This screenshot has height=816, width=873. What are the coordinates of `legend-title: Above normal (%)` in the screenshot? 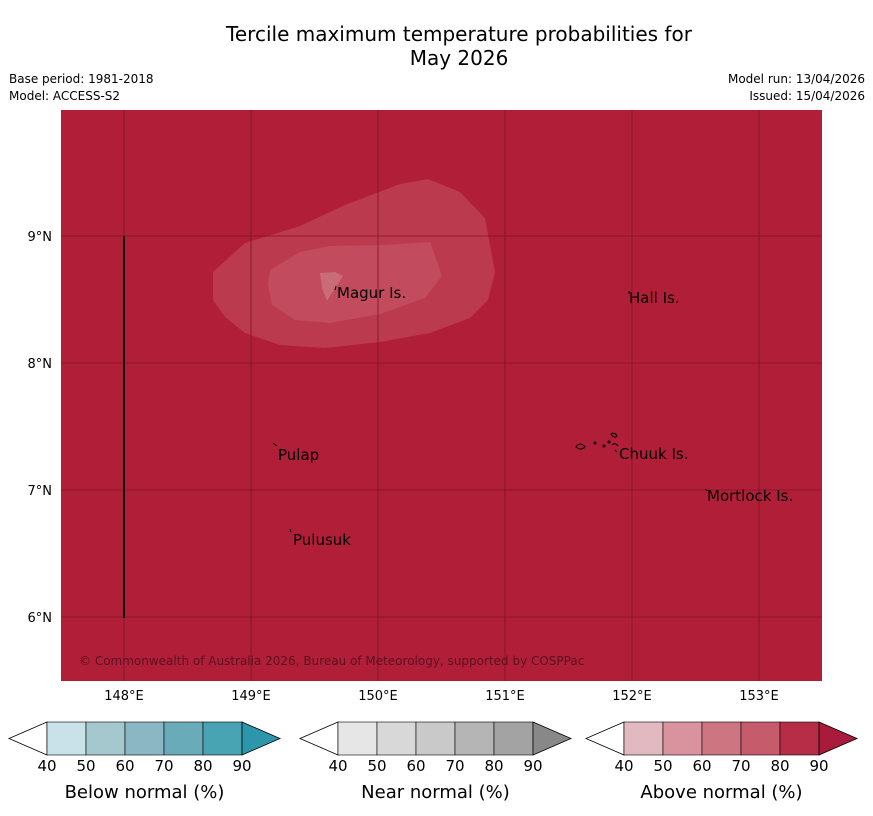 It's located at (721, 792).